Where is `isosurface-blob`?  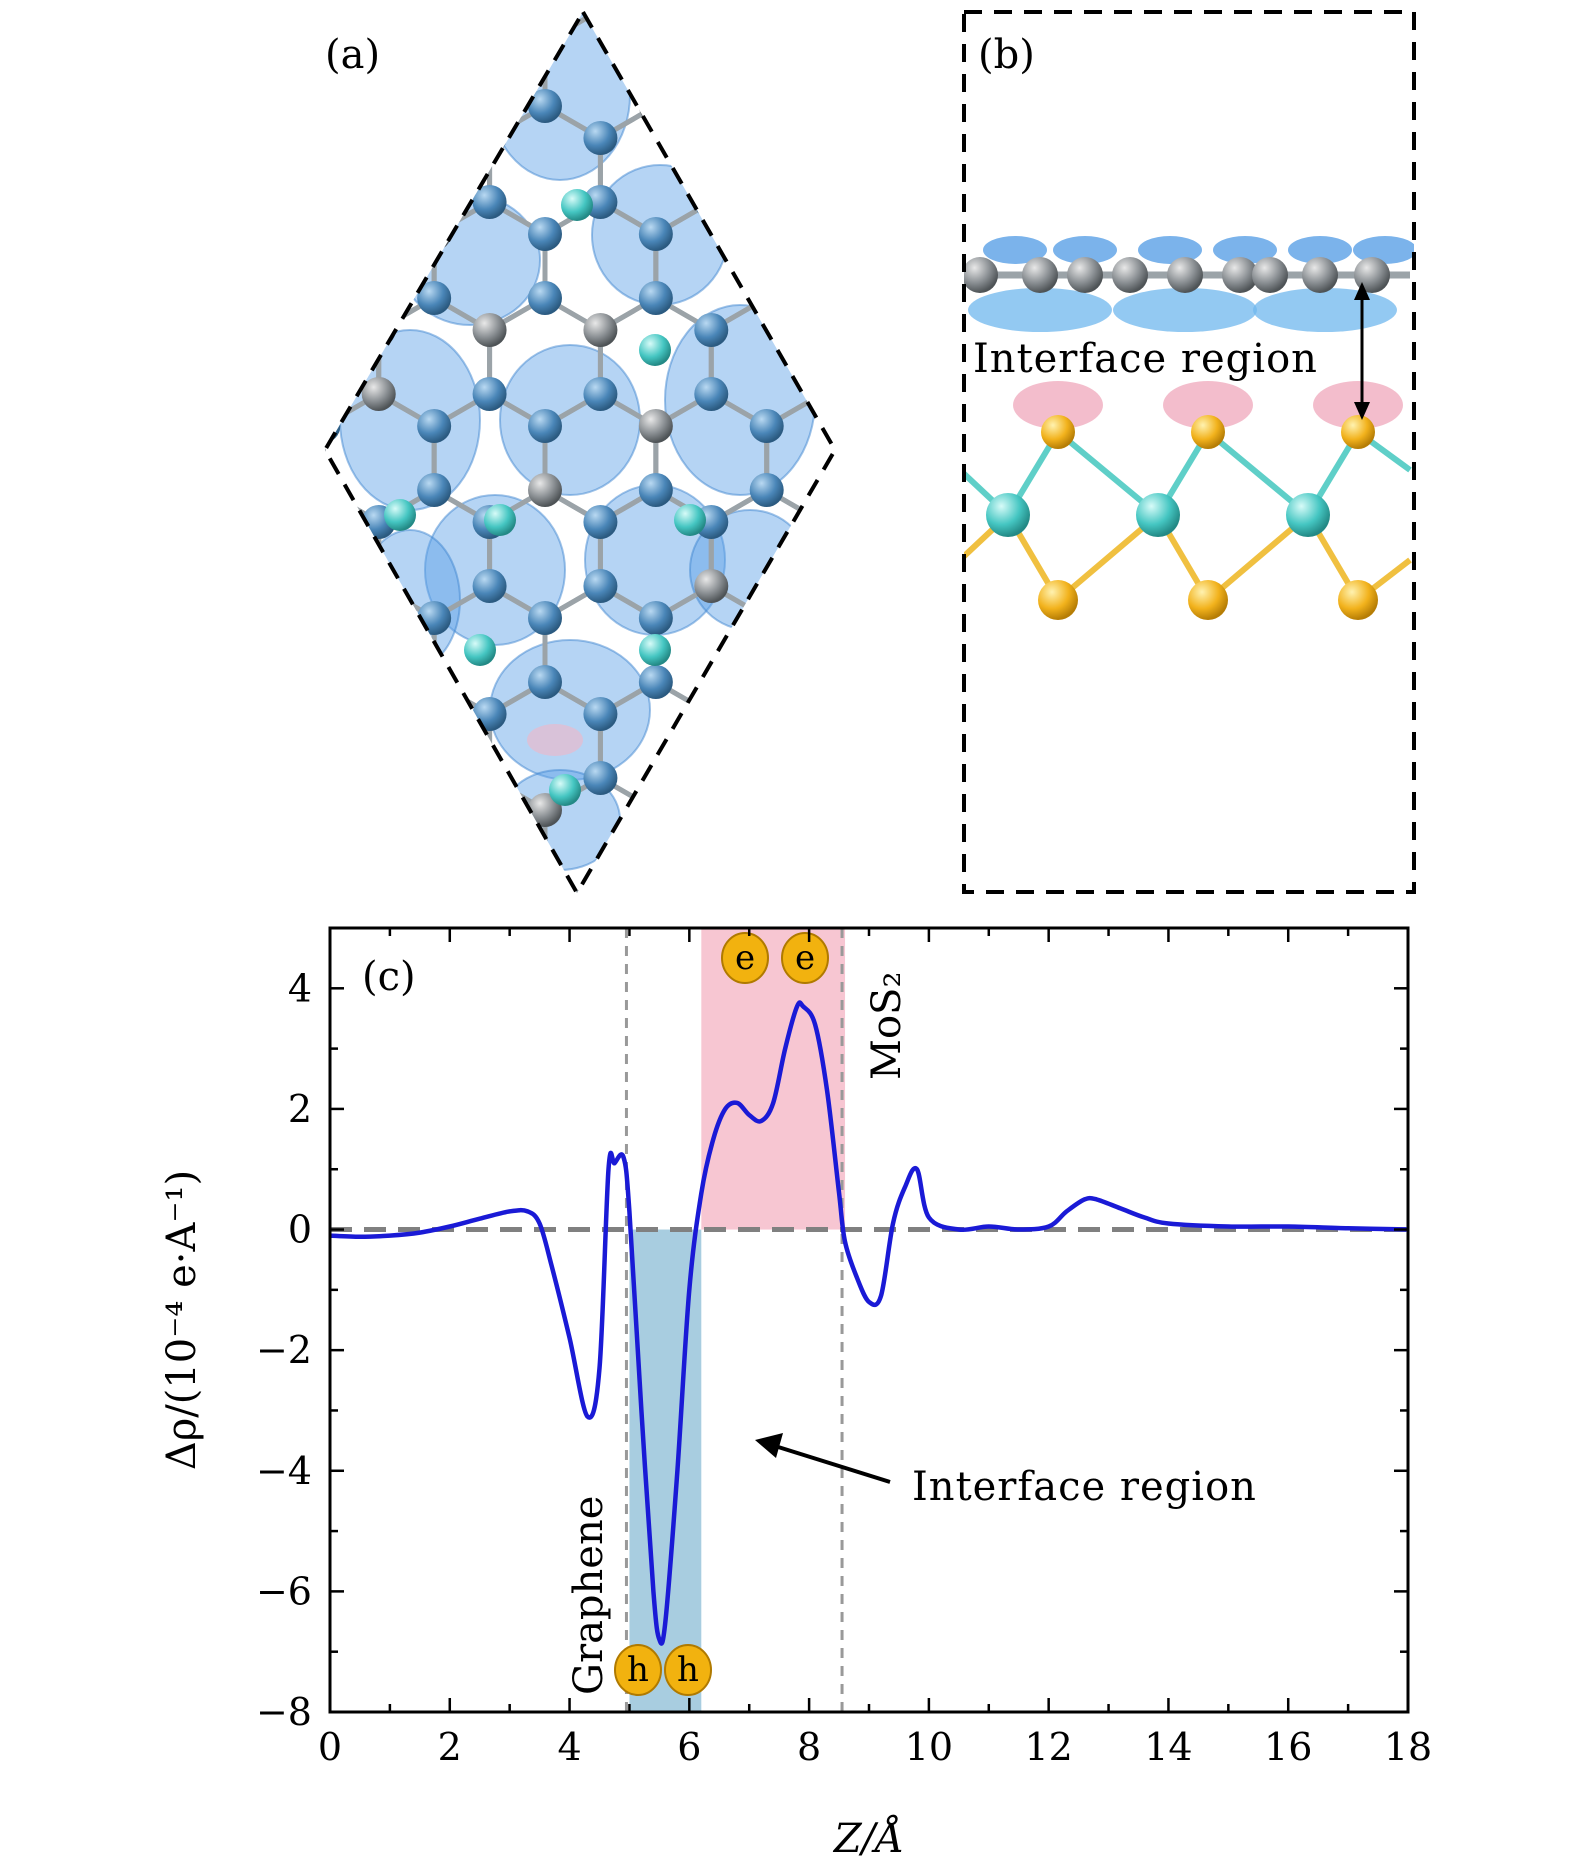
isosurface-blob is located at coordinates (570, 420).